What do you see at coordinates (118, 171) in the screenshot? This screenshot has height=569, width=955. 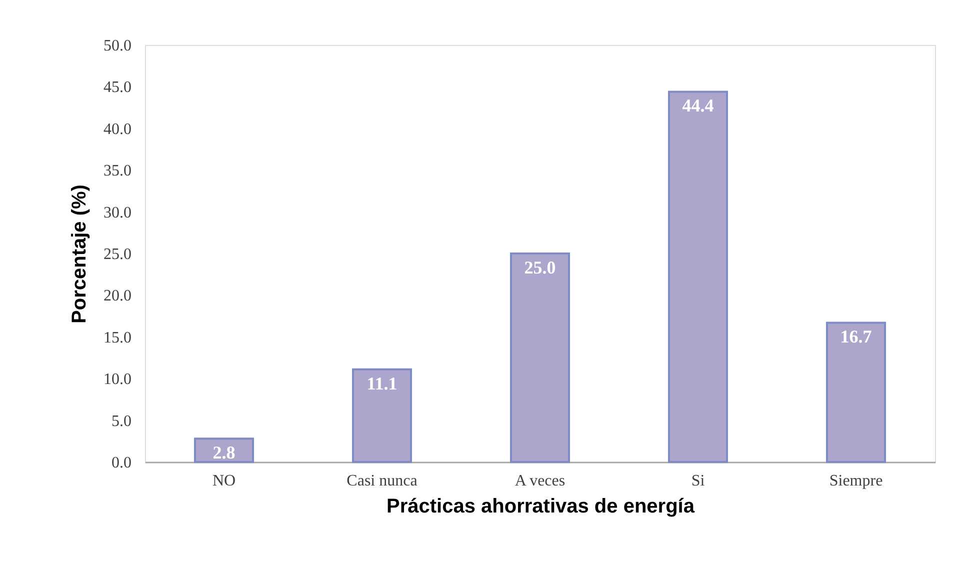 I see `y-tick-label: 35.0` at bounding box center [118, 171].